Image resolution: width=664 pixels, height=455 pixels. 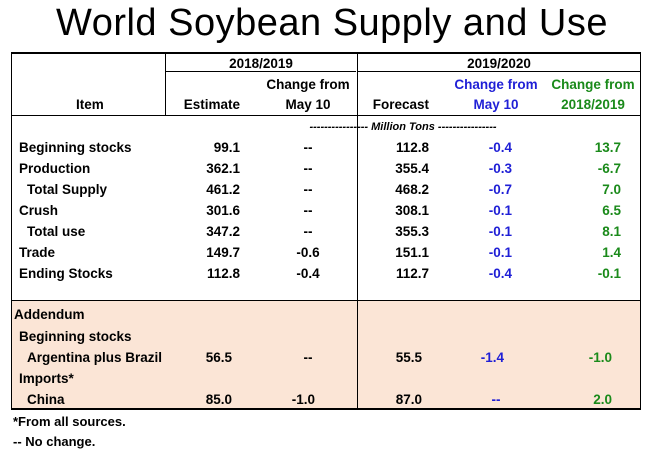 What do you see at coordinates (611, 210) in the screenshot?
I see `row-change-year: 6.5` at bounding box center [611, 210].